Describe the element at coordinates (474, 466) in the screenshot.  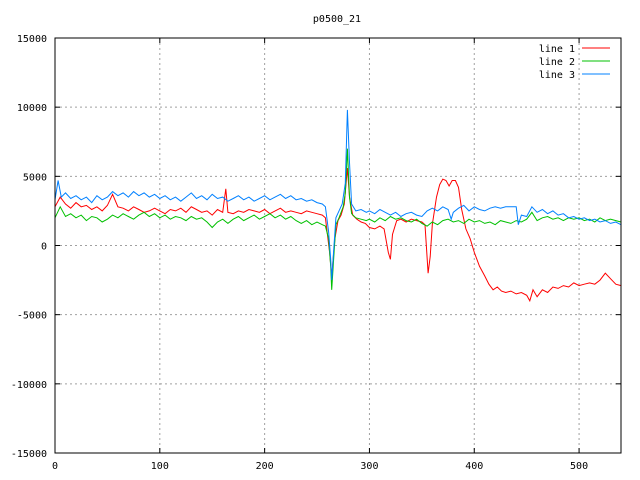
I see `x-tick-label: 400` at that location.